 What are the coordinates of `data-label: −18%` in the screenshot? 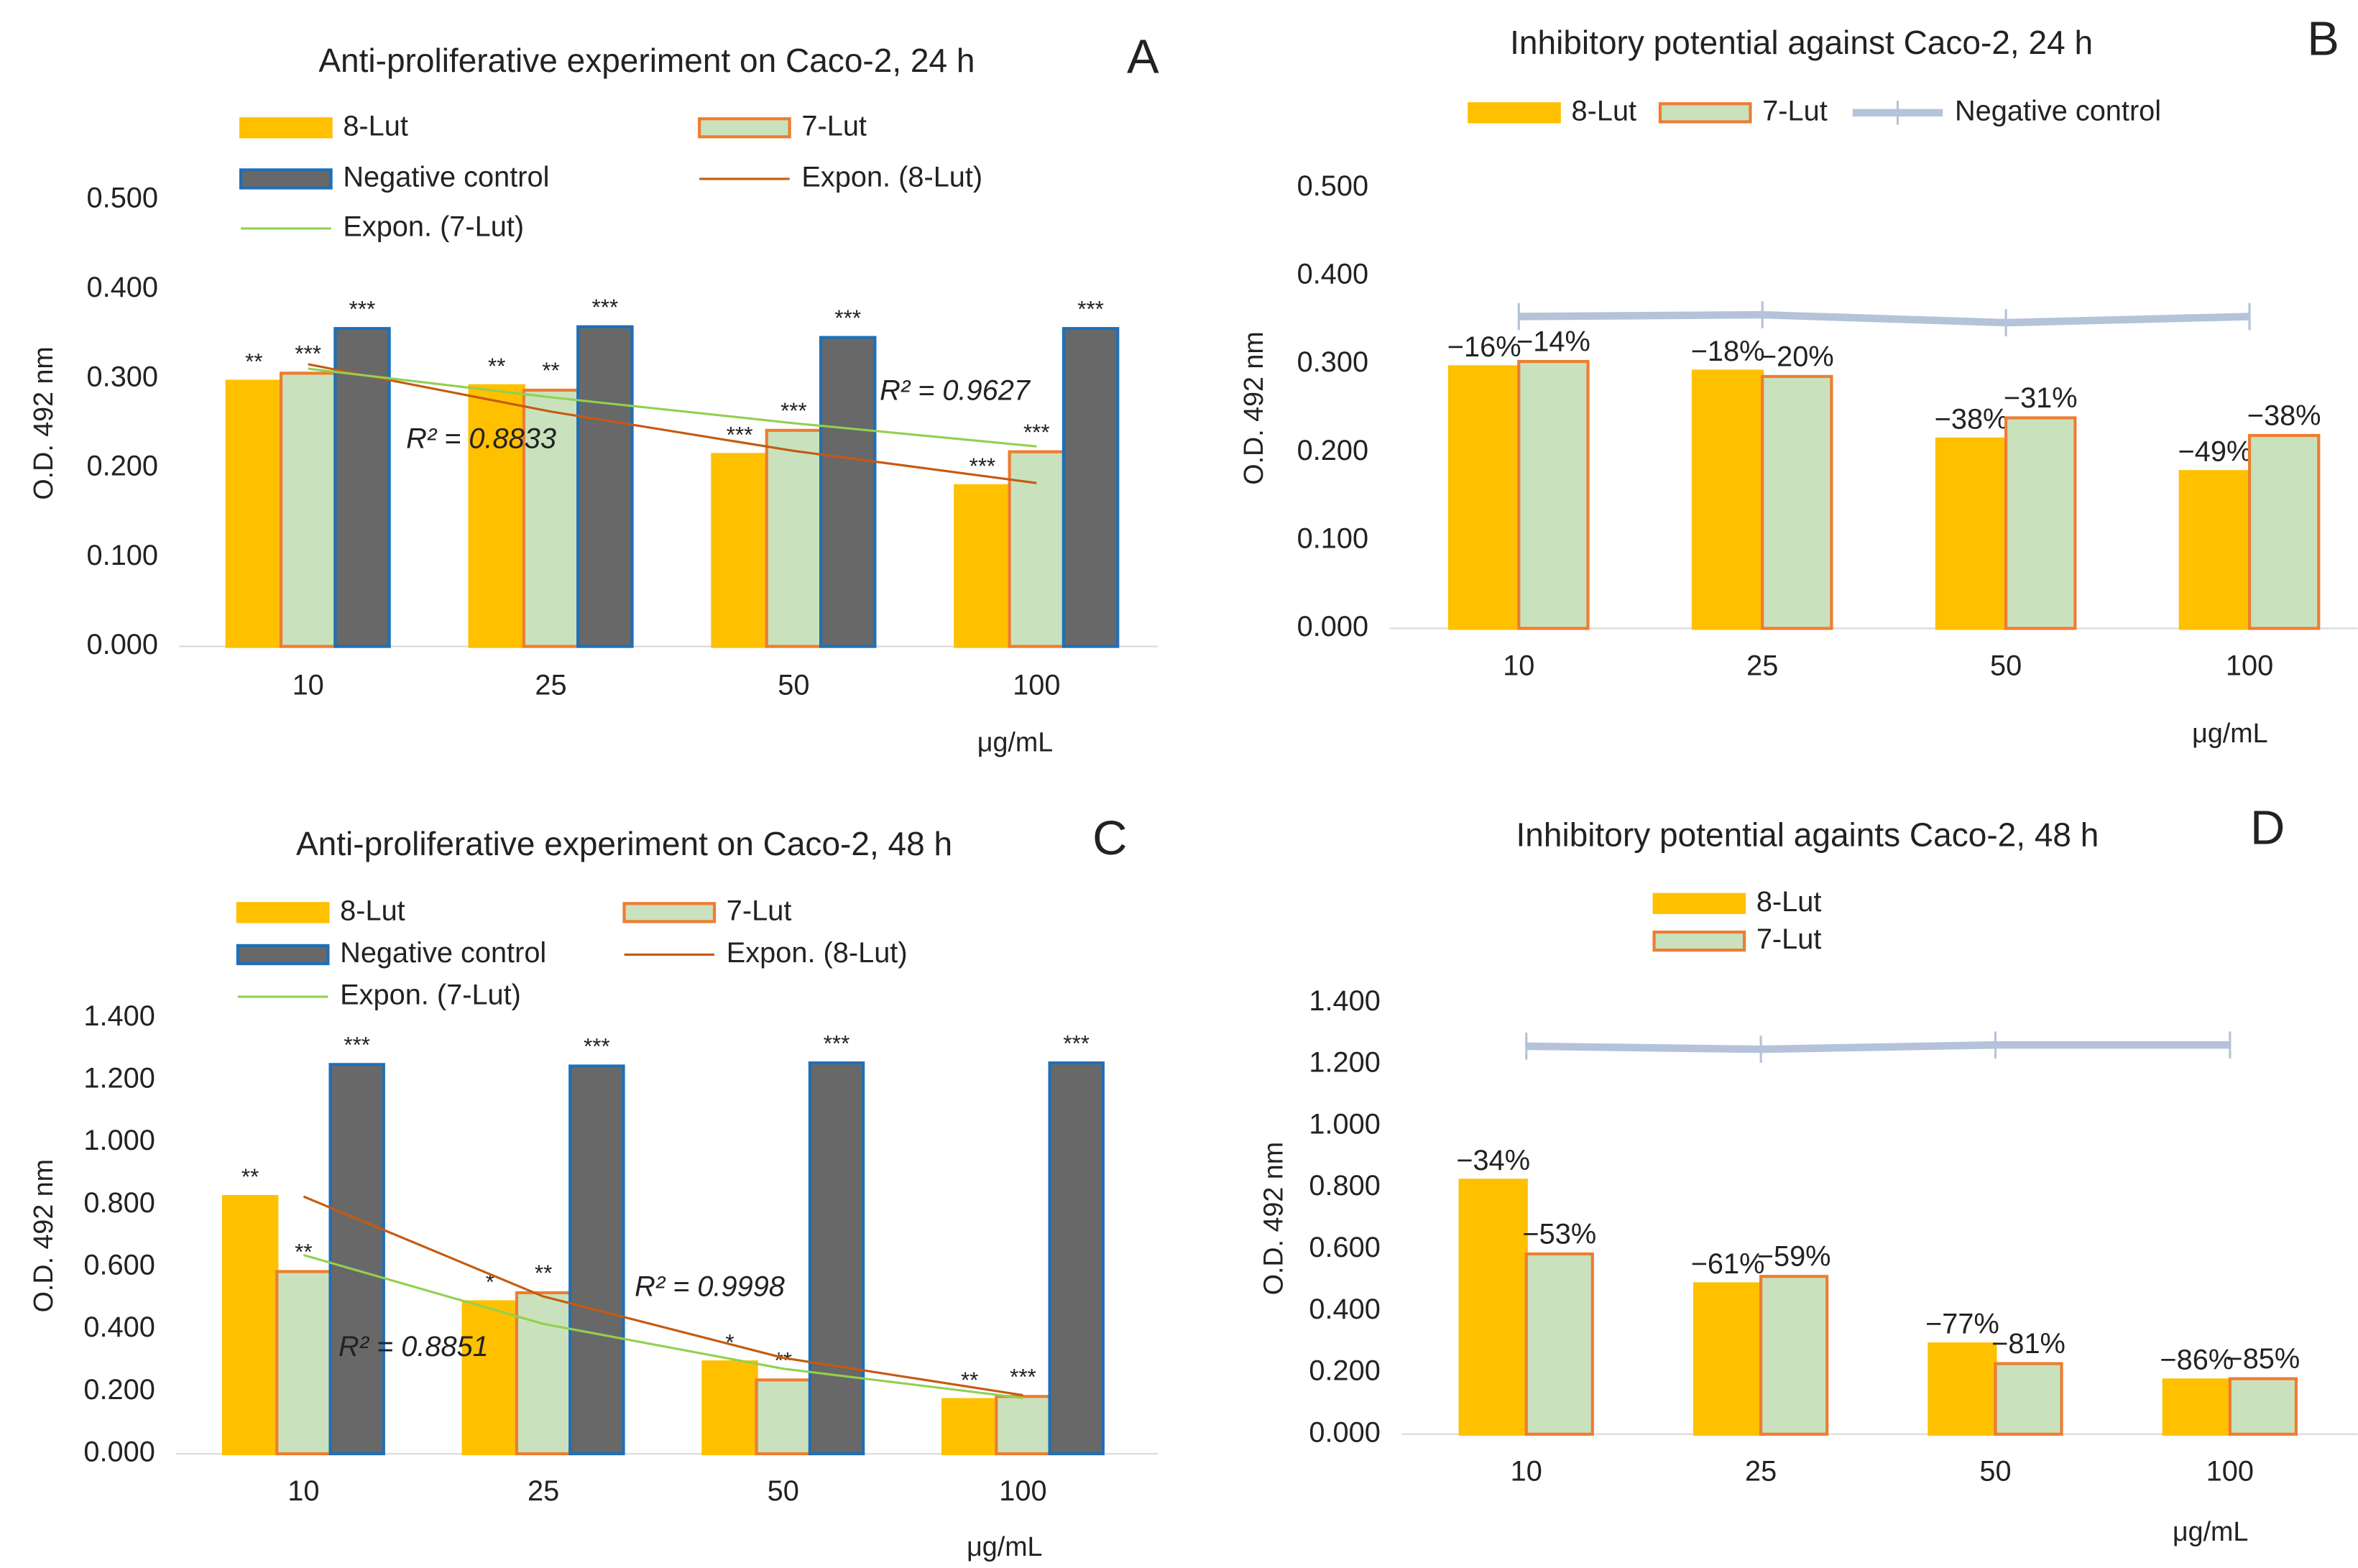 It's located at (1728, 351).